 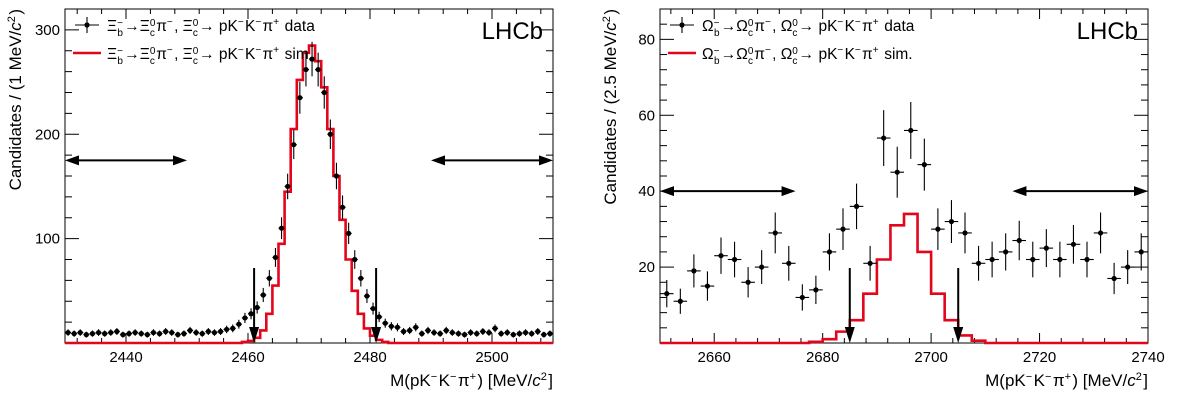 What do you see at coordinates (807, 56) in the screenshot?
I see `legend-label-sim: Ω− b →Ω0 c π− , Ω0 c → pK− K− π+ sim.` at bounding box center [807, 56].